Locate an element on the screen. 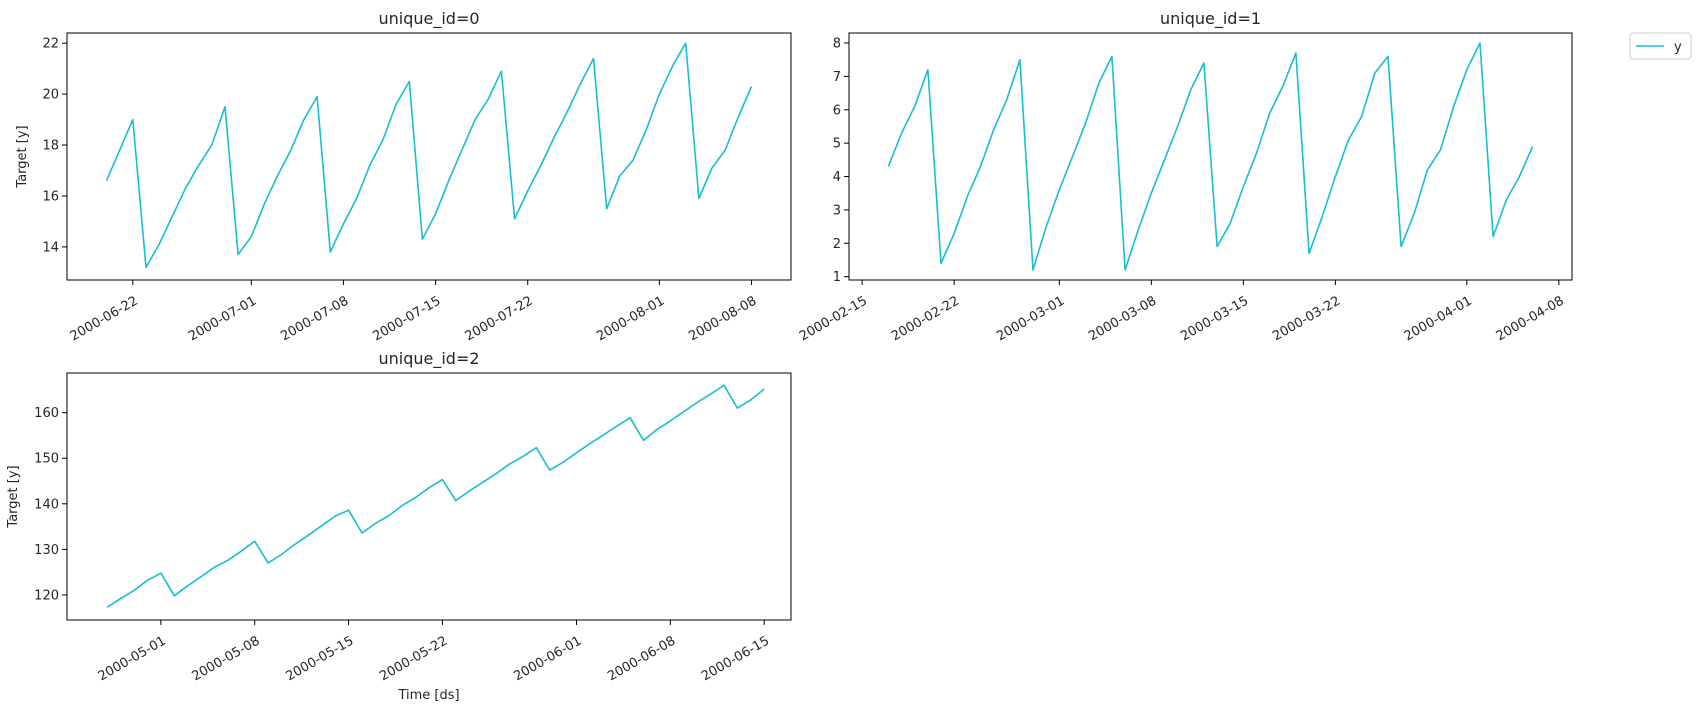 The image size is (1697, 711). x-tick-label: 2000-05-22 is located at coordinates (413, 659).